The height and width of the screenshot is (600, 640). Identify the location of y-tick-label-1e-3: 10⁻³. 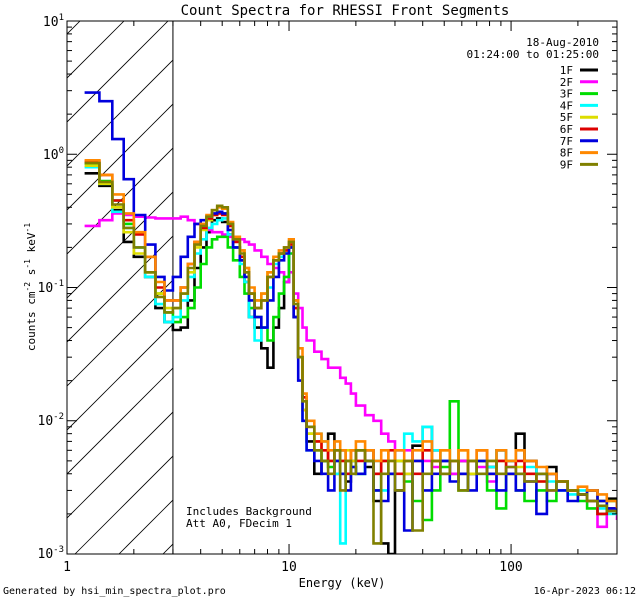
(51, 553).